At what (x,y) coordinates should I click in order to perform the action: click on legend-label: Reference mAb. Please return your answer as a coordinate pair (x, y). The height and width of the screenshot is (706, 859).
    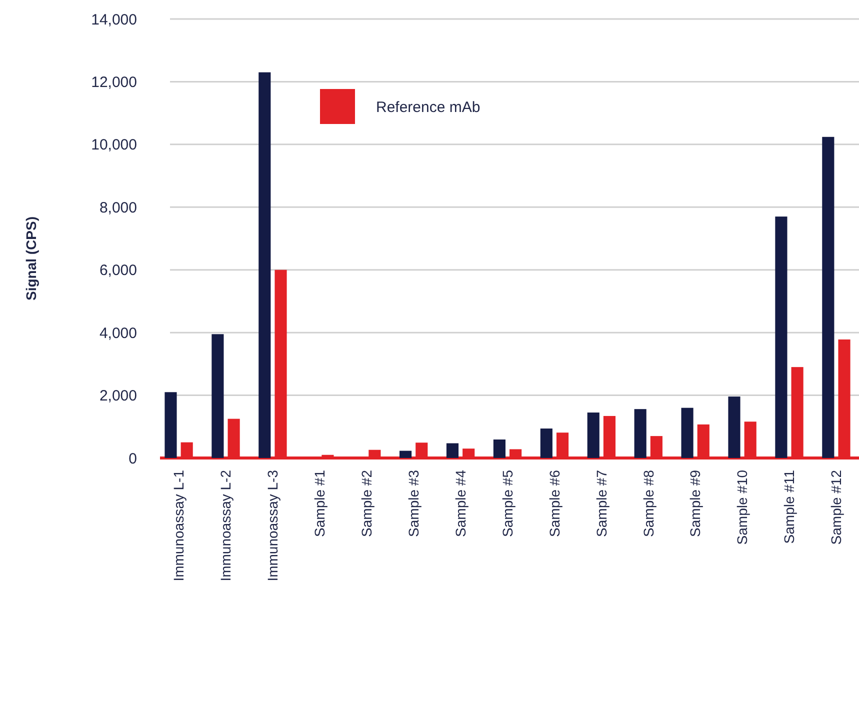
    Looking at the image, I should click on (428, 107).